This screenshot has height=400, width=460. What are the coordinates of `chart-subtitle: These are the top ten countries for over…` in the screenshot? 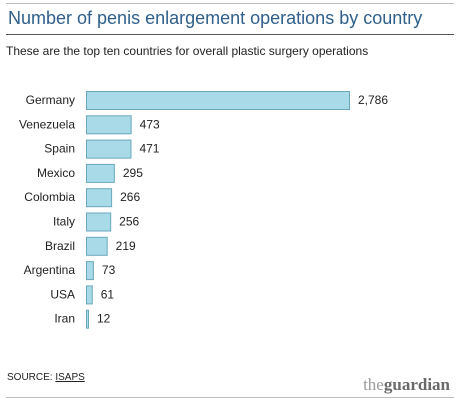 It's located at (187, 51).